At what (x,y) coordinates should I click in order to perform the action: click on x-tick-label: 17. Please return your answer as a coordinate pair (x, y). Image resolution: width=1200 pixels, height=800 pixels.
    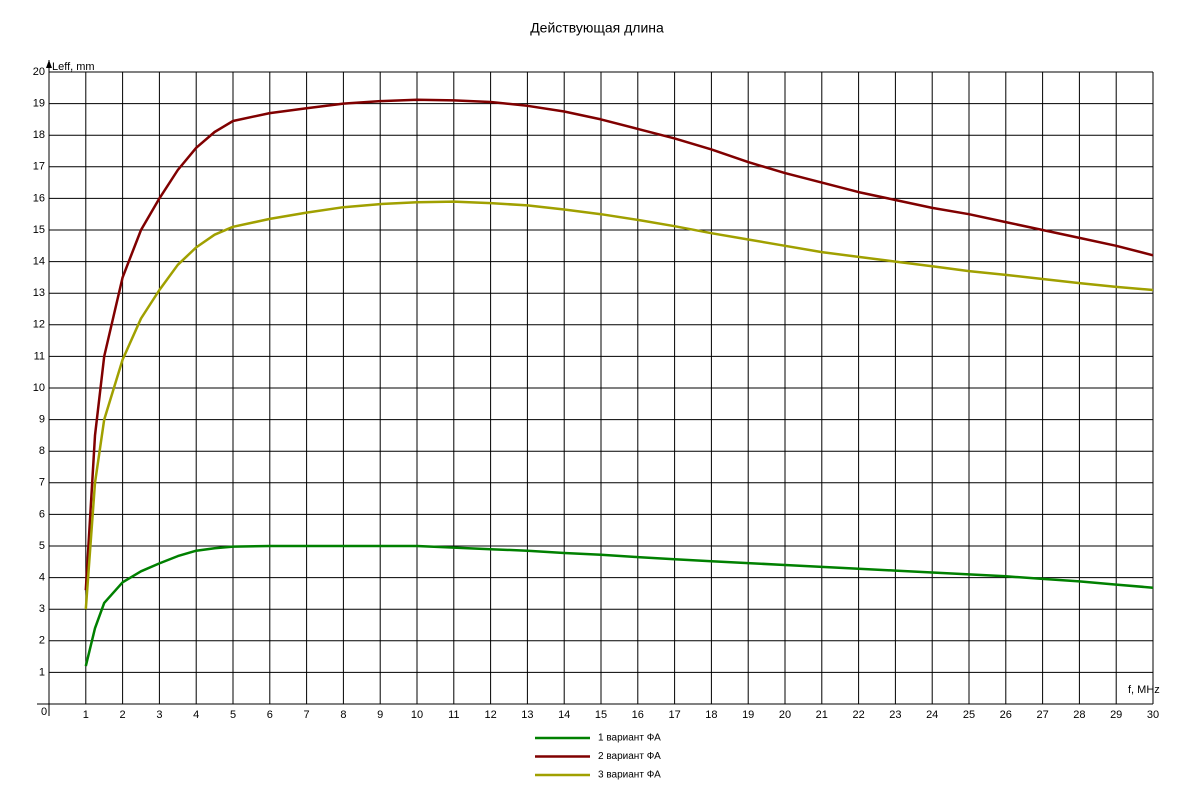
    Looking at the image, I should click on (674, 715).